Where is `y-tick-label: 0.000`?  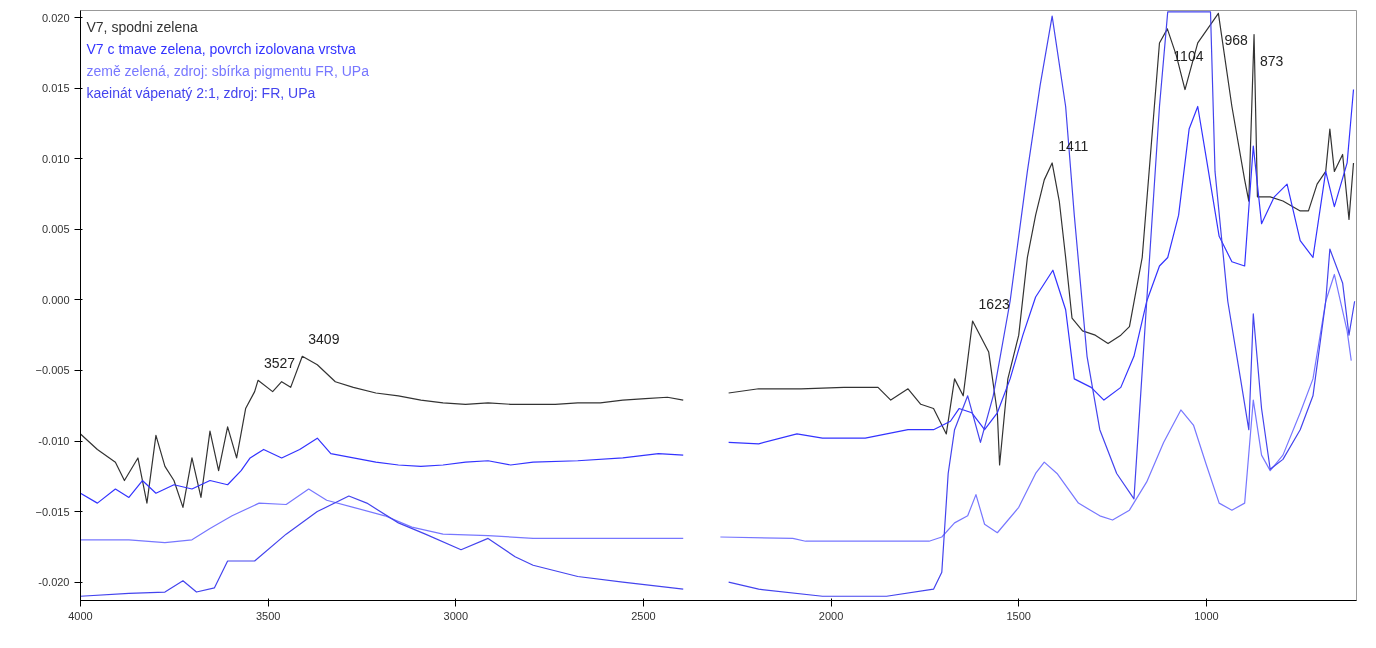 y-tick-label: 0.000 is located at coordinates (55, 299).